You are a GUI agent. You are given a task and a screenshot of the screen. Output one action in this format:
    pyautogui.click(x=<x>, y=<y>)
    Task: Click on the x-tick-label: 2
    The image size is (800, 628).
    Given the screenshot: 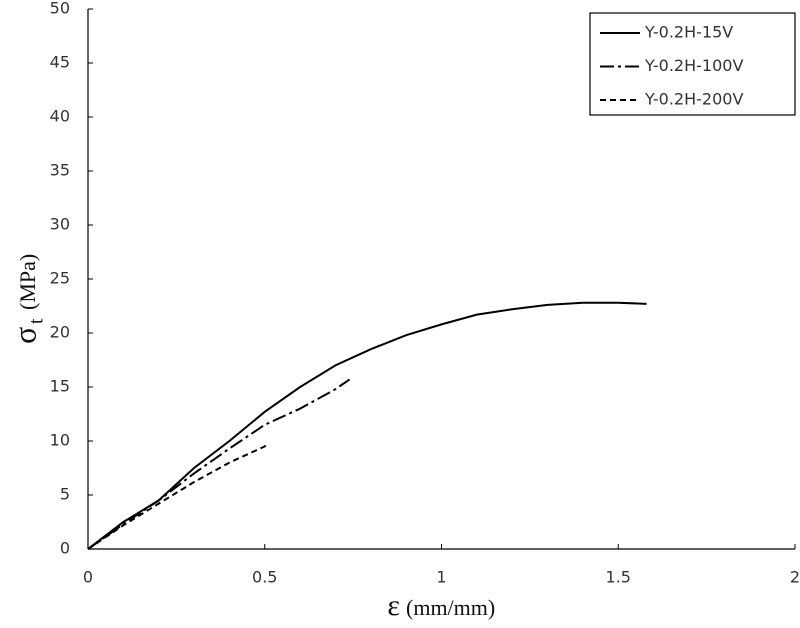 What is the action you would take?
    pyautogui.click(x=795, y=577)
    